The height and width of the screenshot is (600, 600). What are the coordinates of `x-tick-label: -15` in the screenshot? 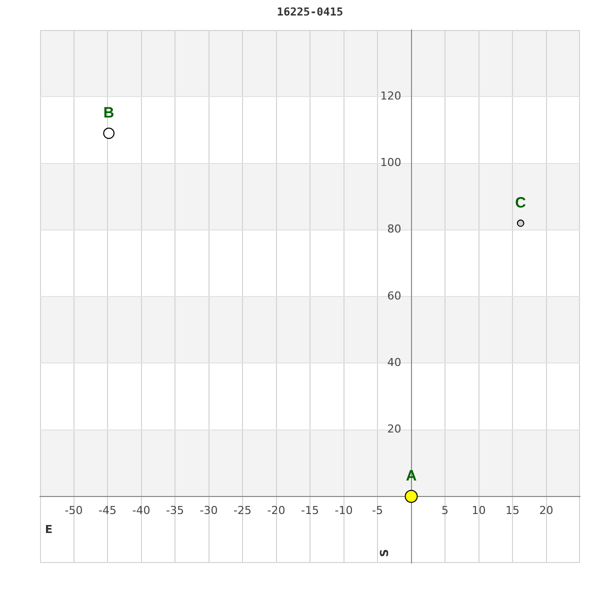 It's located at (310, 510).